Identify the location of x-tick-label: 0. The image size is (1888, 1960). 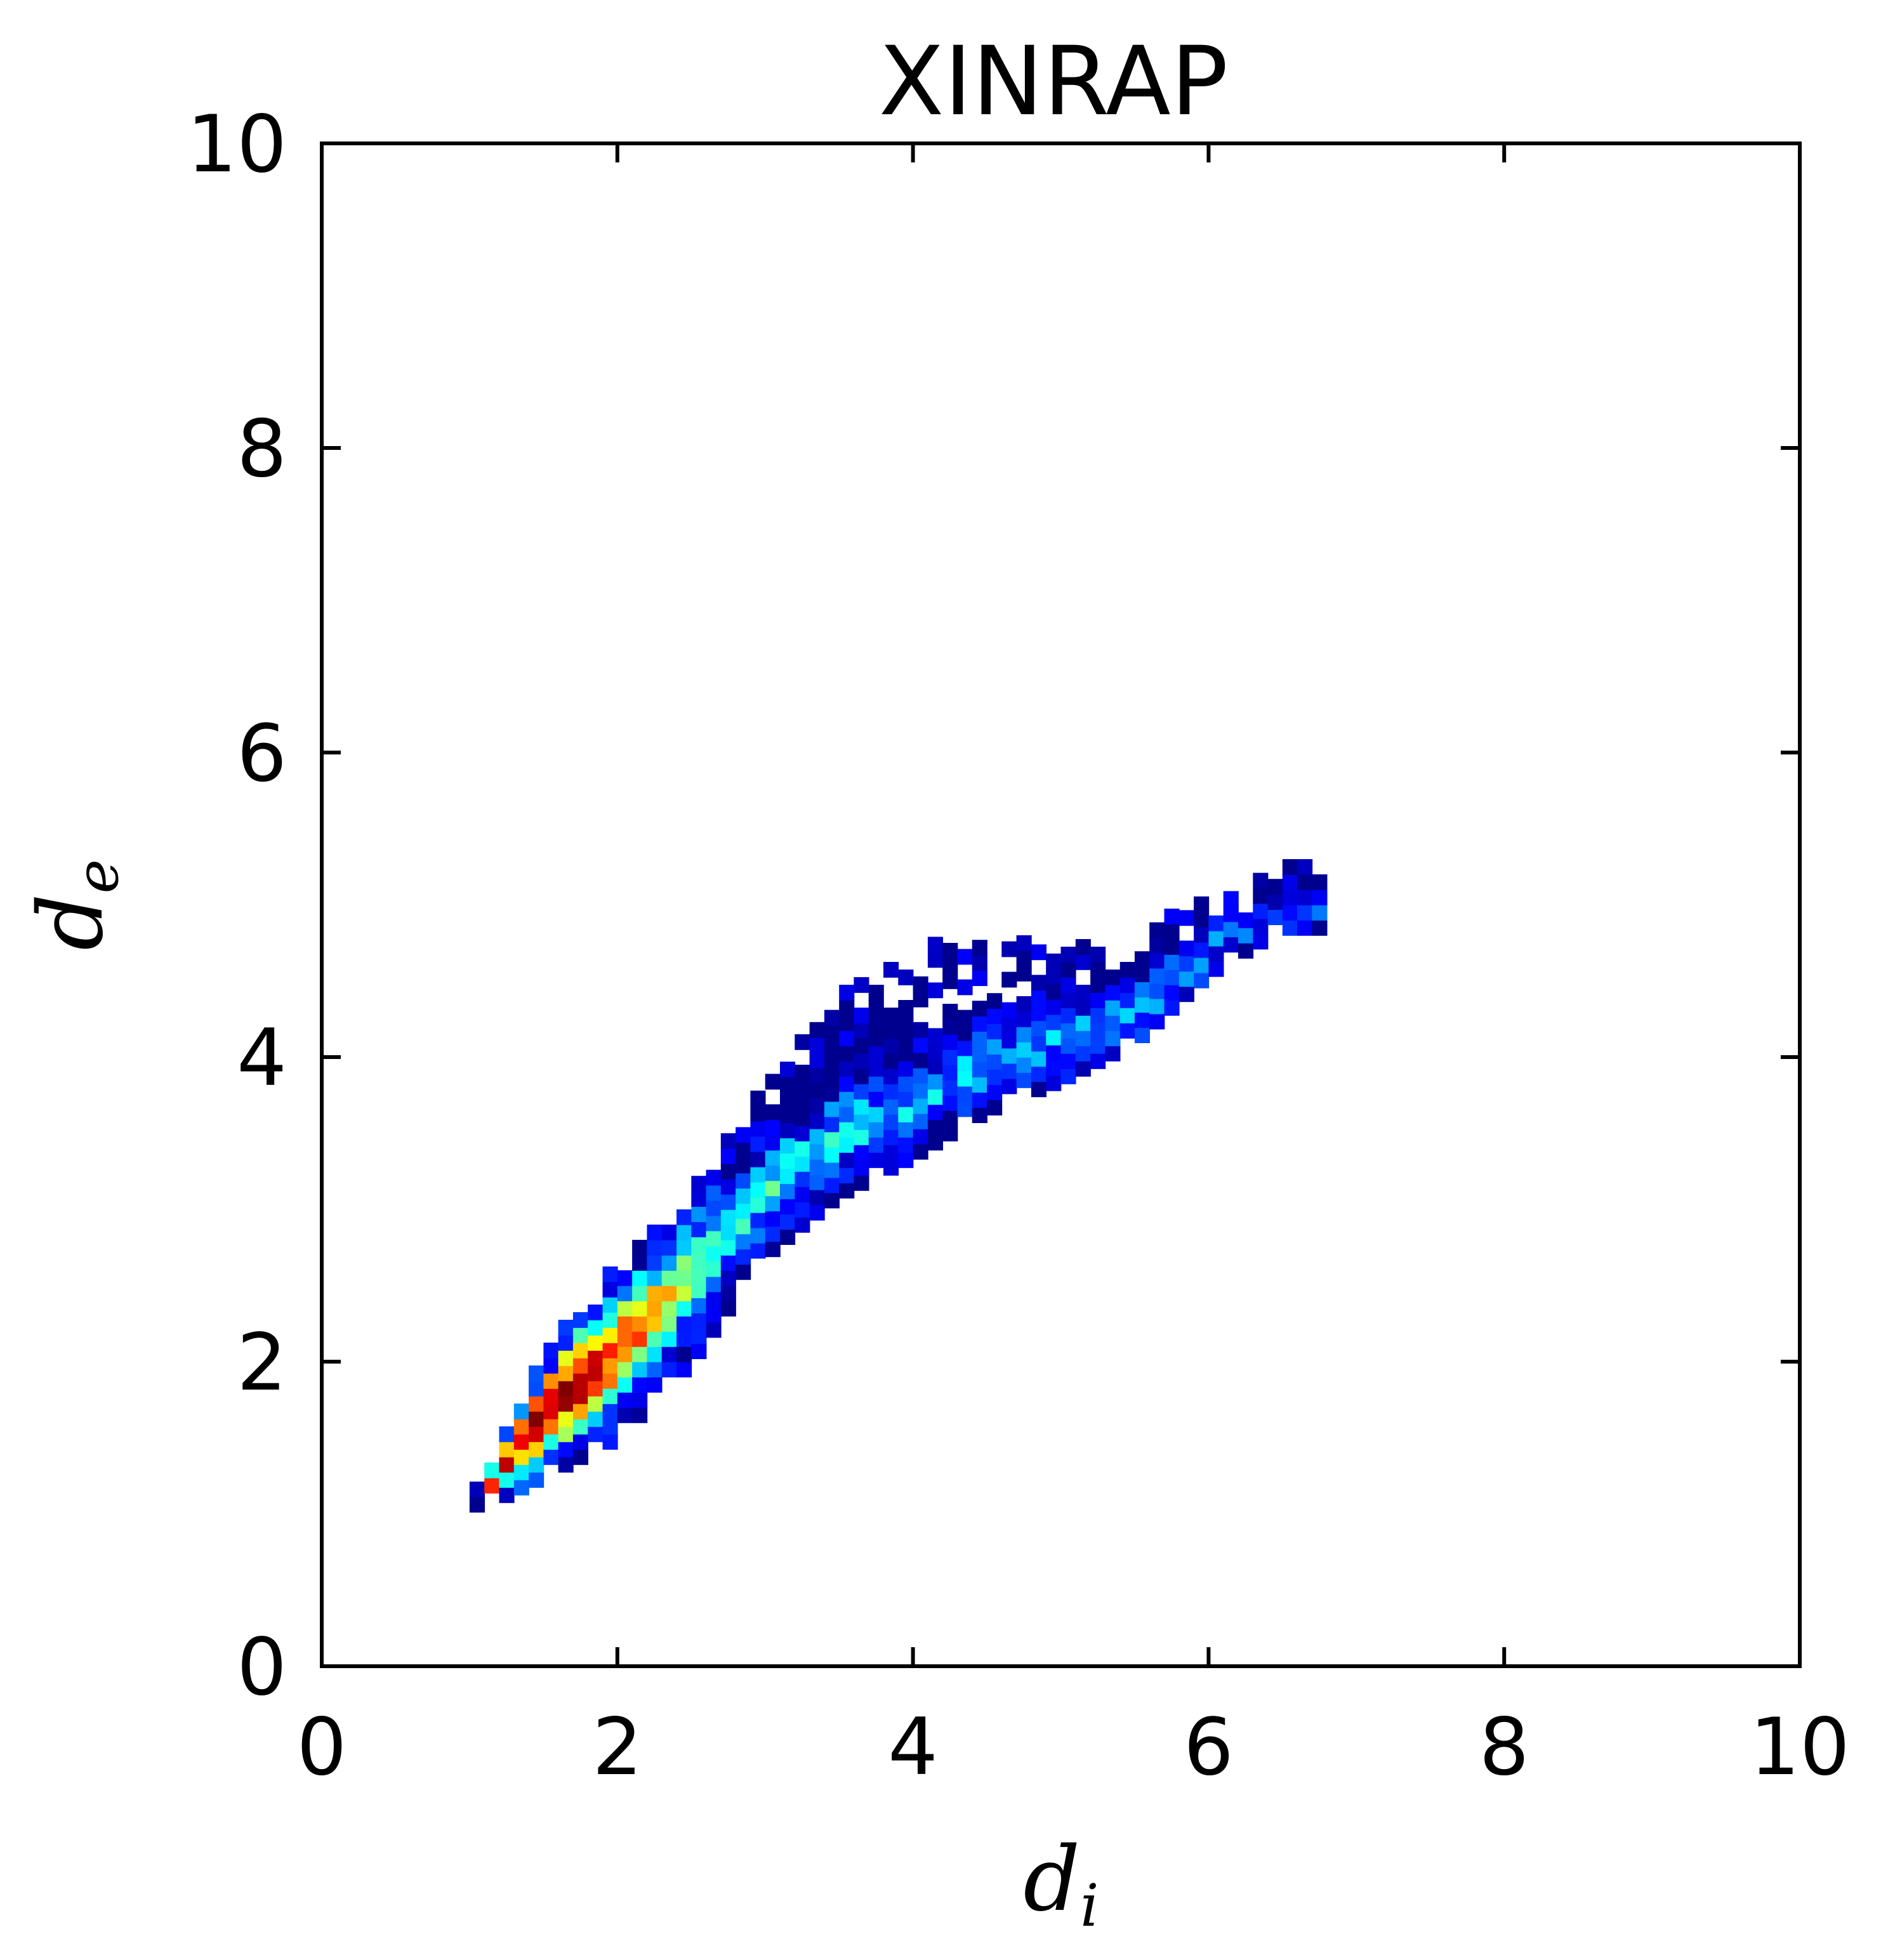
(322, 1748).